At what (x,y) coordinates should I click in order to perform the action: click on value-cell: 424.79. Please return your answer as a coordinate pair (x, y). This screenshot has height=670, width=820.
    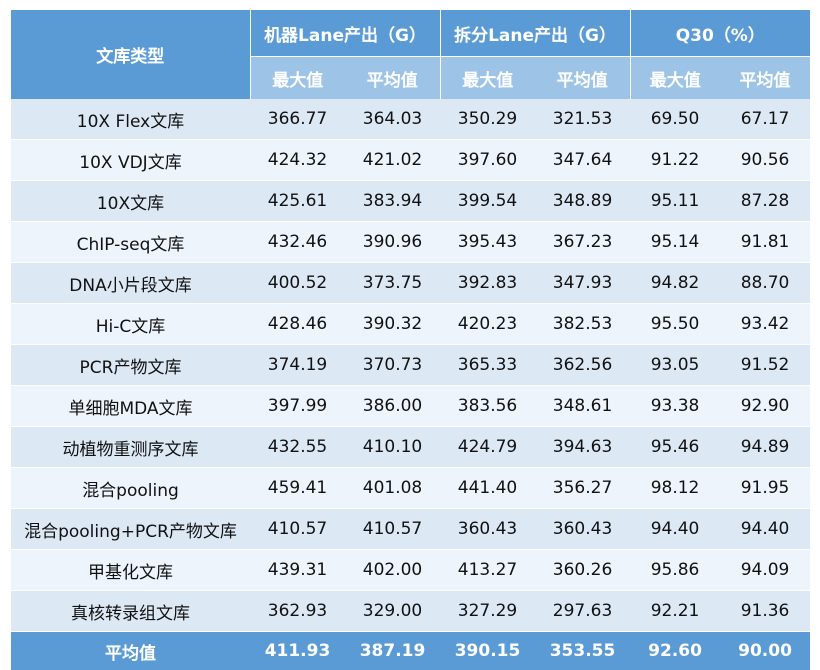
    Looking at the image, I should click on (487, 447).